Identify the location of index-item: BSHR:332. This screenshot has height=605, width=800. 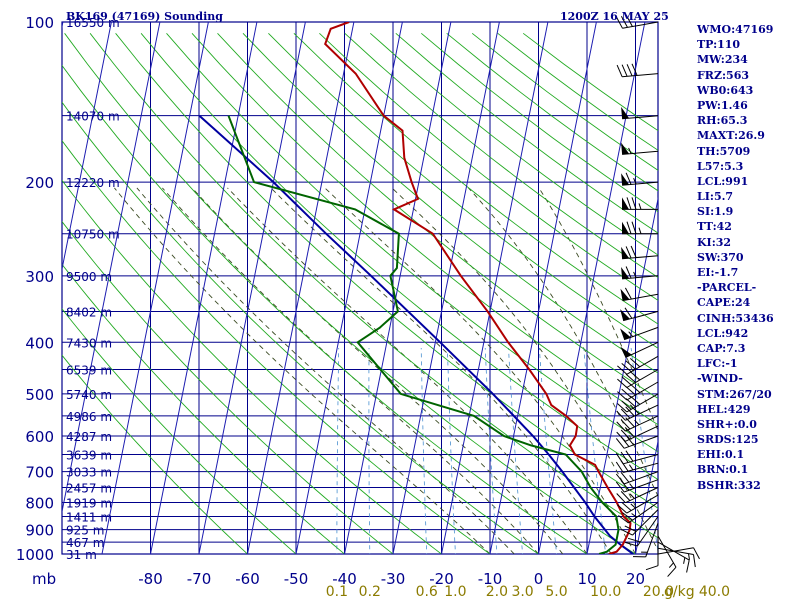
(748, 485).